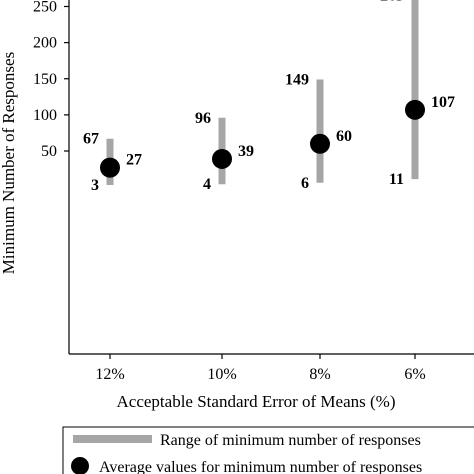 Image resolution: width=474 pixels, height=474 pixels. Describe the element at coordinates (95, 185) in the screenshot. I see `range-min-label: 3` at that location.